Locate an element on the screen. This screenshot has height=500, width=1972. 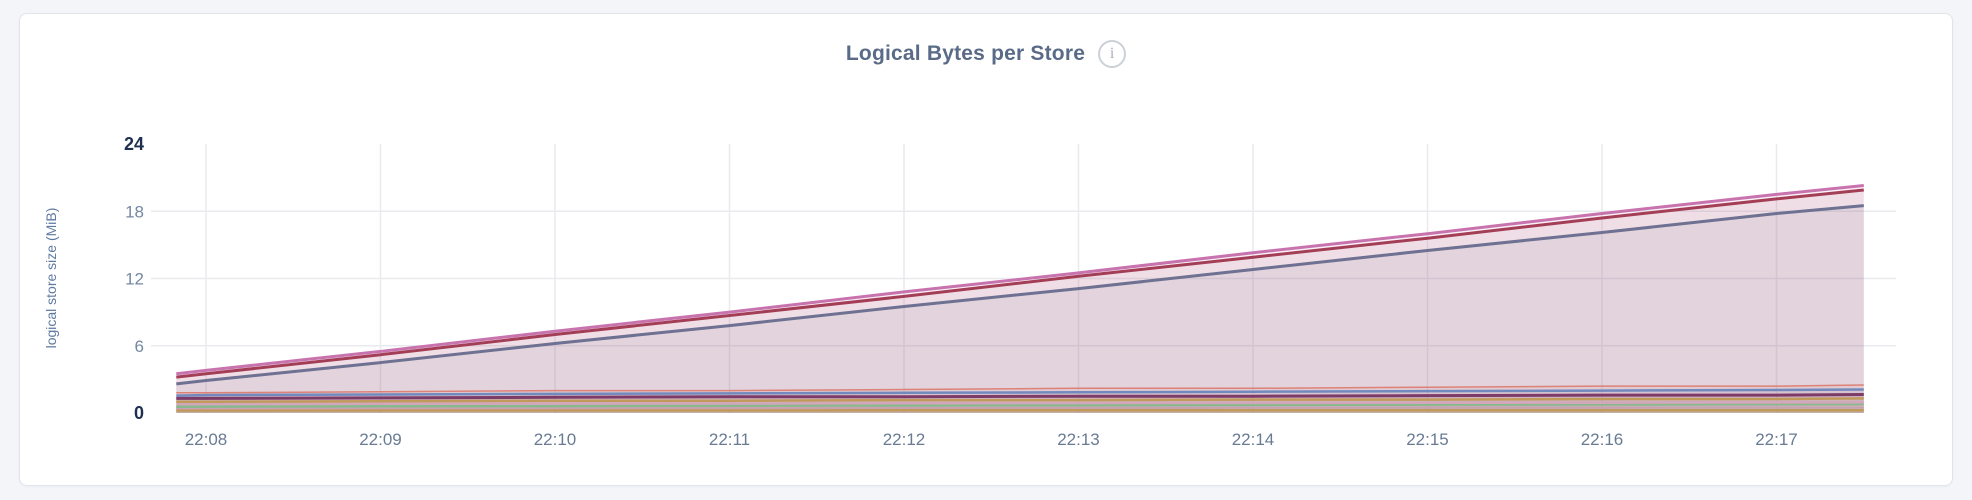
y-tick-label: 12 is located at coordinates (134, 279).